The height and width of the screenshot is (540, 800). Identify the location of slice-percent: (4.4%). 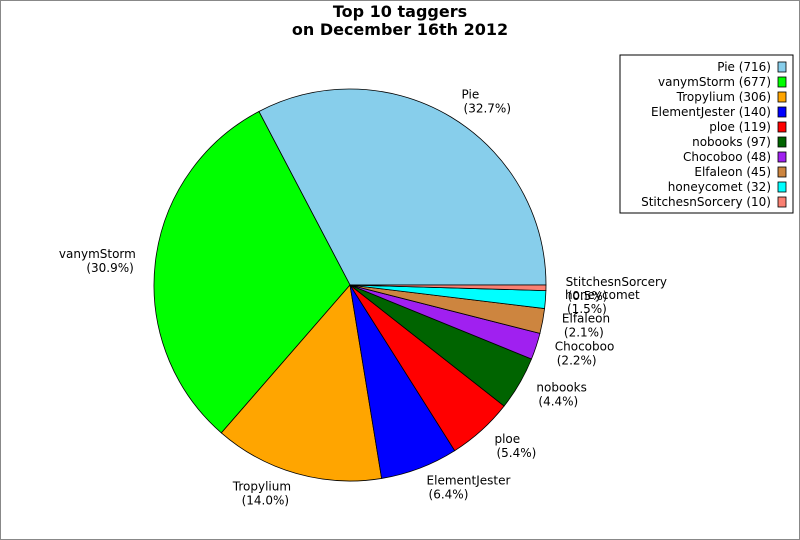
(558, 401).